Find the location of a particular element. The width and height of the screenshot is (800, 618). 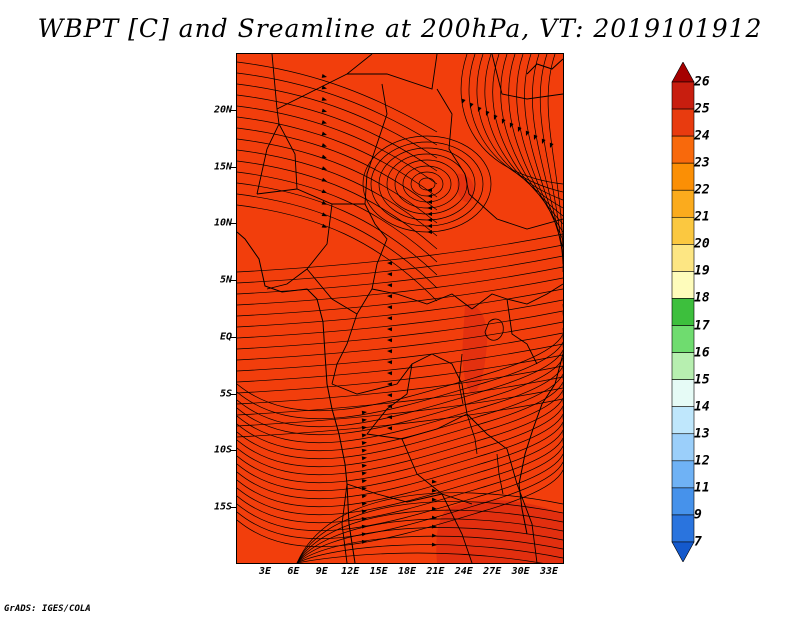

colorbar-max-triangle is located at coordinates (683, 72).